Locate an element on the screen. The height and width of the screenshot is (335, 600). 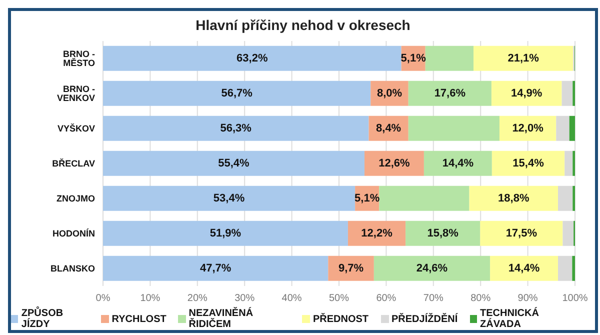
data-label: 21,1% is located at coordinates (524, 58).